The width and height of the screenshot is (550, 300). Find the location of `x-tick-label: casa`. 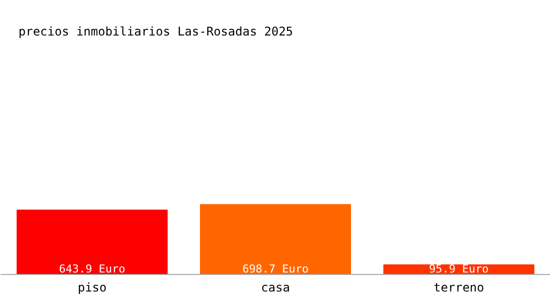

x-tick-label: casa is located at coordinates (275, 287).